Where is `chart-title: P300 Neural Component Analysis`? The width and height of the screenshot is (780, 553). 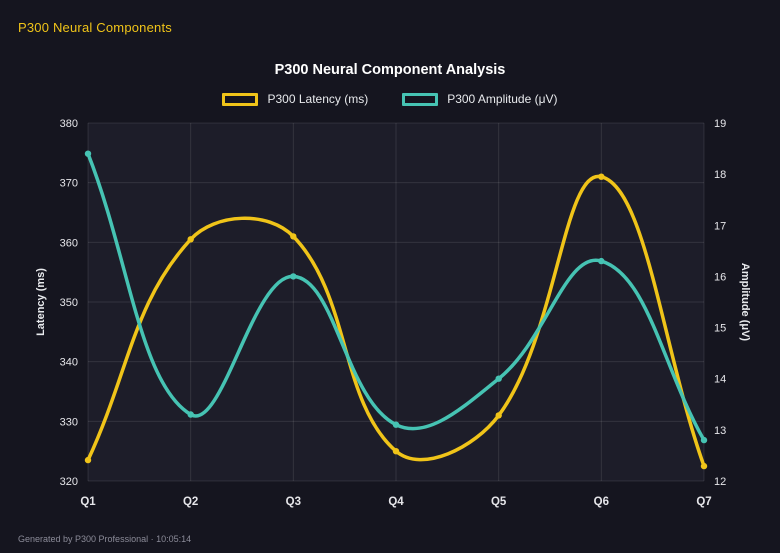 chart-title: P300 Neural Component Analysis is located at coordinates (390, 70).